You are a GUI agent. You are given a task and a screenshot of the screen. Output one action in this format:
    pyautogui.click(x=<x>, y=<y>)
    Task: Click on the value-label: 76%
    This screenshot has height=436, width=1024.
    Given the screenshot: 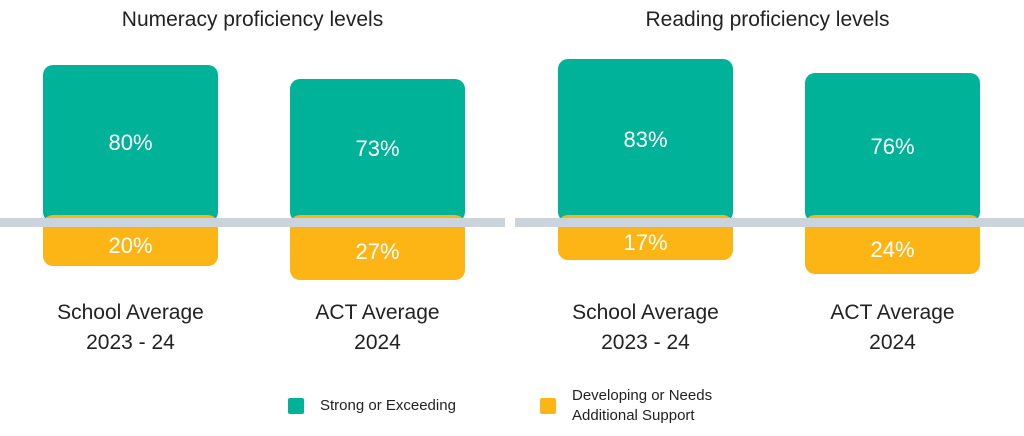 What is the action you would take?
    pyautogui.click(x=892, y=146)
    